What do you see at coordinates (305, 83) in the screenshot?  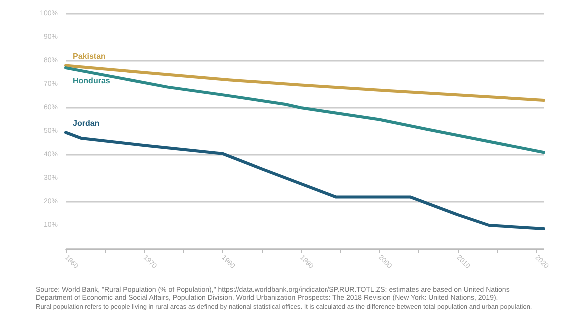 I see `line-series` at bounding box center [305, 83].